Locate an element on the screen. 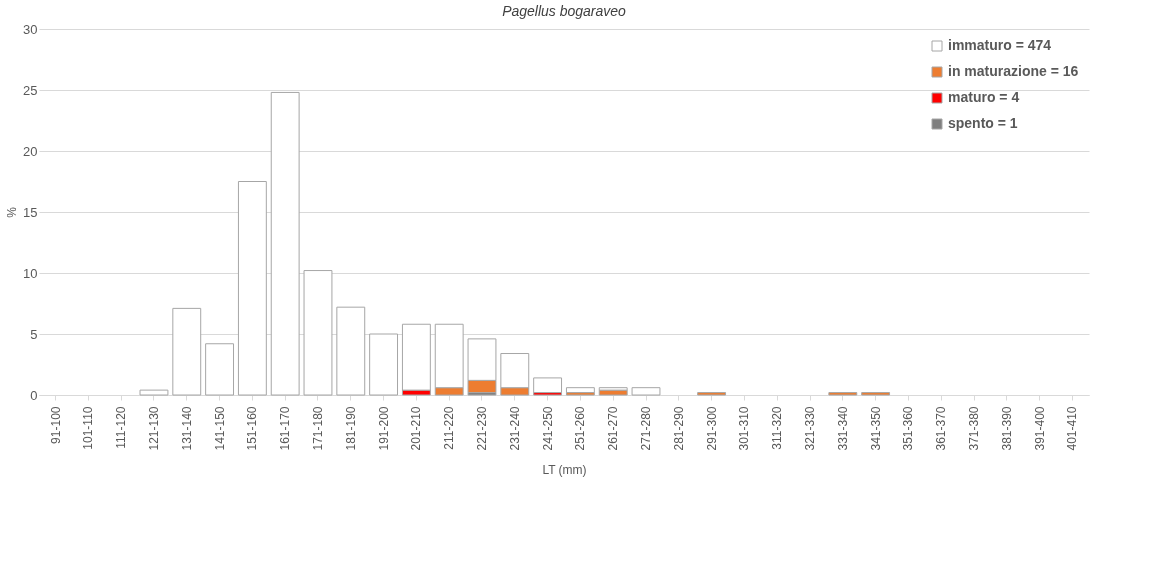  x-tick-label: 271-280 is located at coordinates (646, 428).